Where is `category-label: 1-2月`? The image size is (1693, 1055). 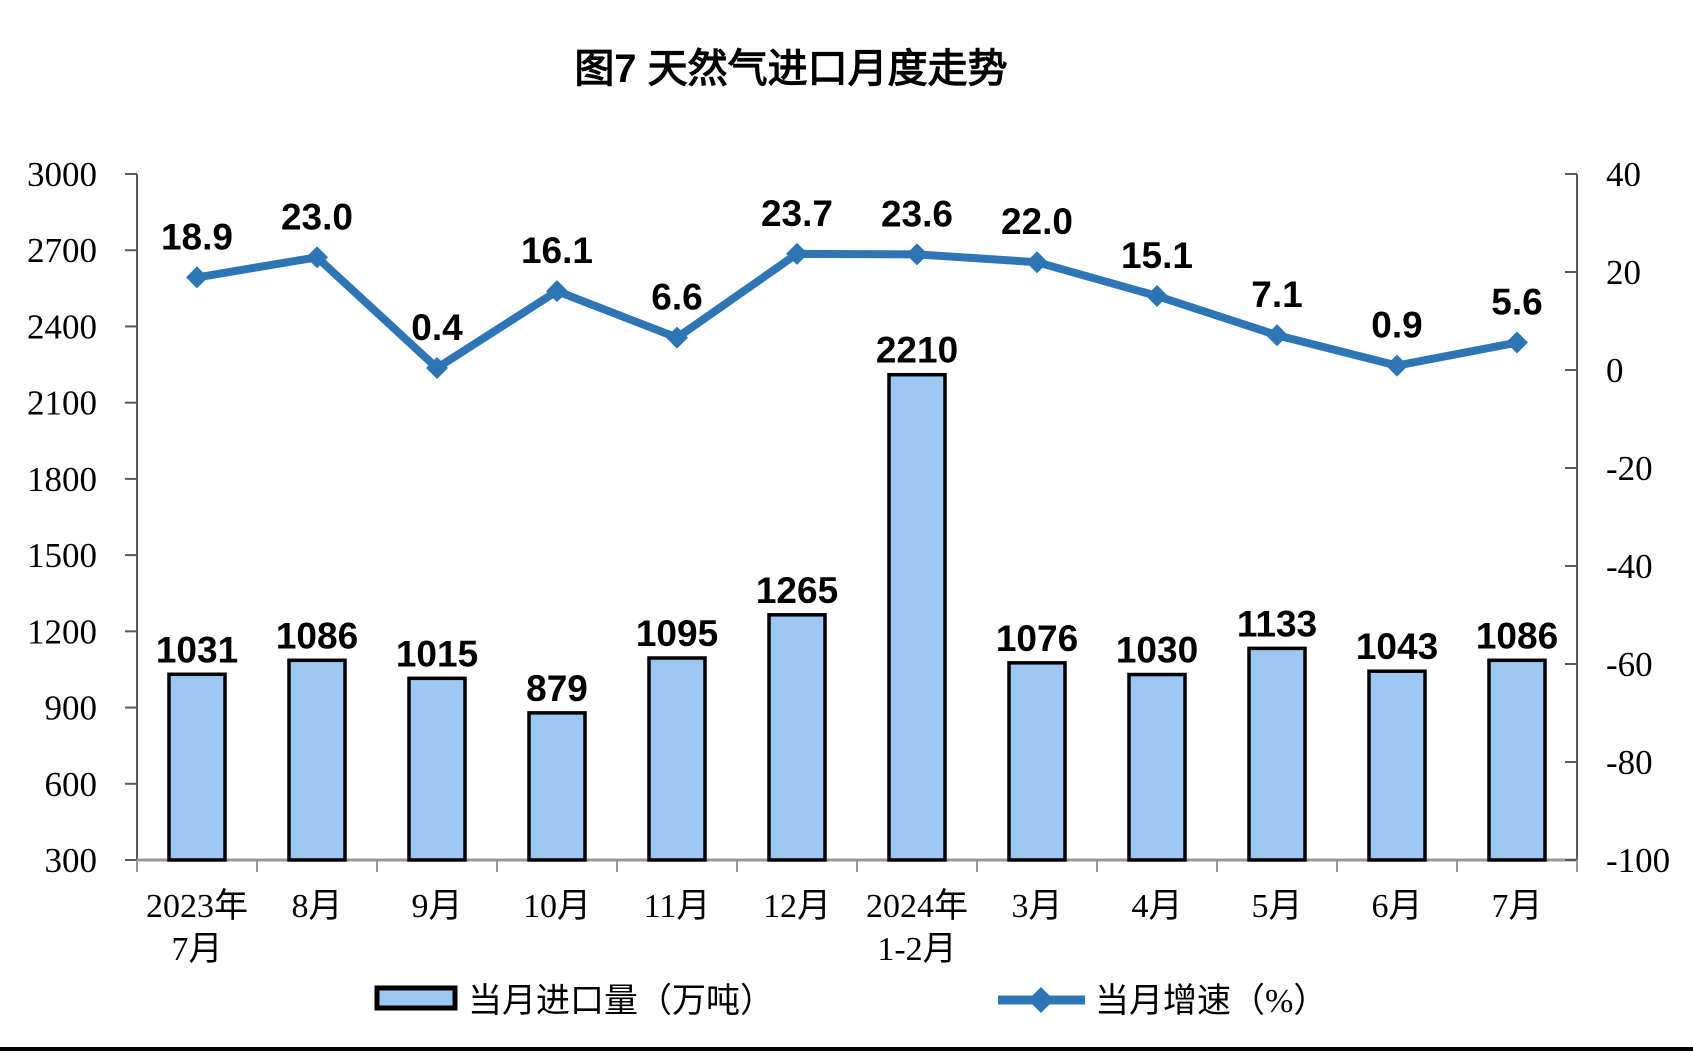 category-label: 1-2月 is located at coordinates (916, 949).